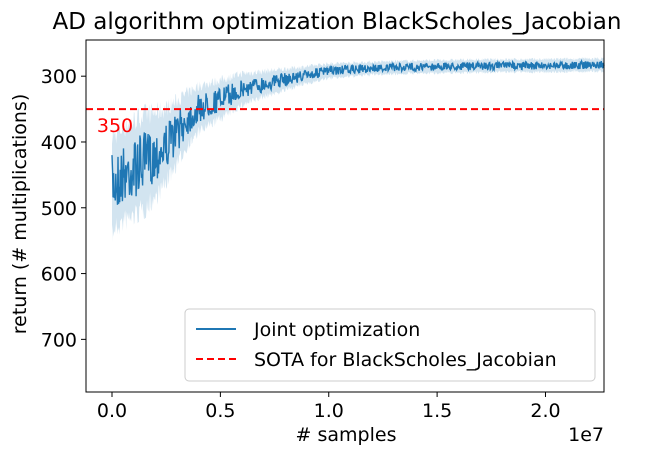 This screenshot has height=455, width=664. I want to click on x-axis-label: # samples, so click(346, 435).